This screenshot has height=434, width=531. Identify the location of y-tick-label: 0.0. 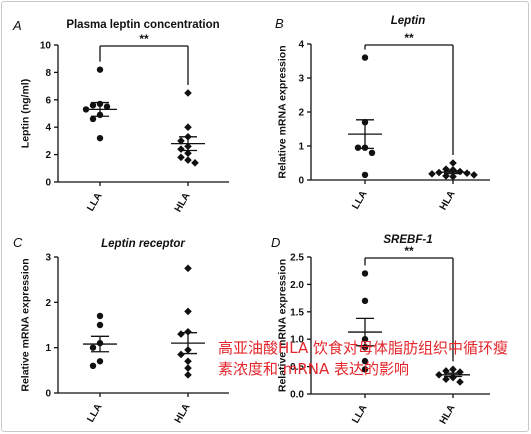
(297, 395).